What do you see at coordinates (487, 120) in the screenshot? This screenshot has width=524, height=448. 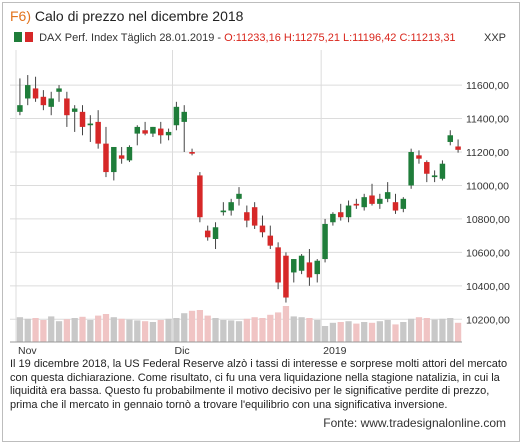 I see `y-tick-label: 11400,00` at bounding box center [487, 120].